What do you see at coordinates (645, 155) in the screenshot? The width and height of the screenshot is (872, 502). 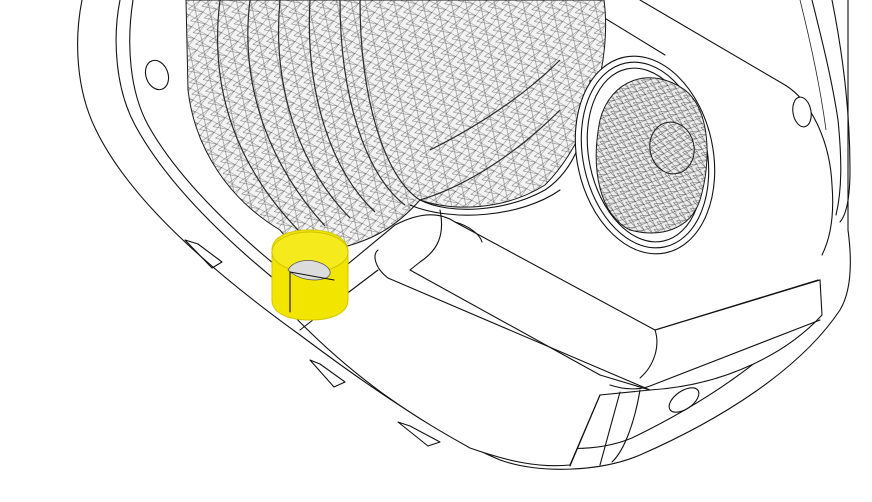 I see `side-port` at bounding box center [645, 155].